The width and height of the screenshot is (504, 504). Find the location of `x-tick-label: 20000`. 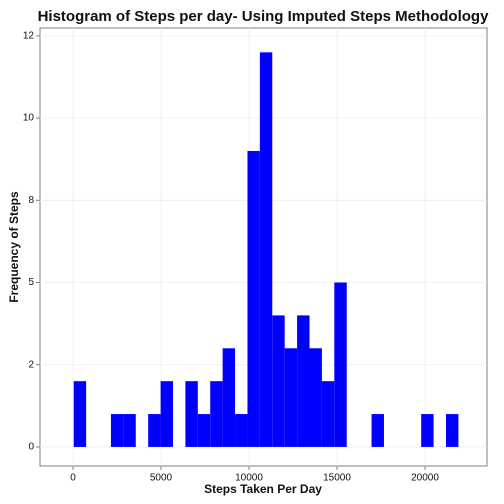

x-tick-label: 20000 is located at coordinates (425, 478).